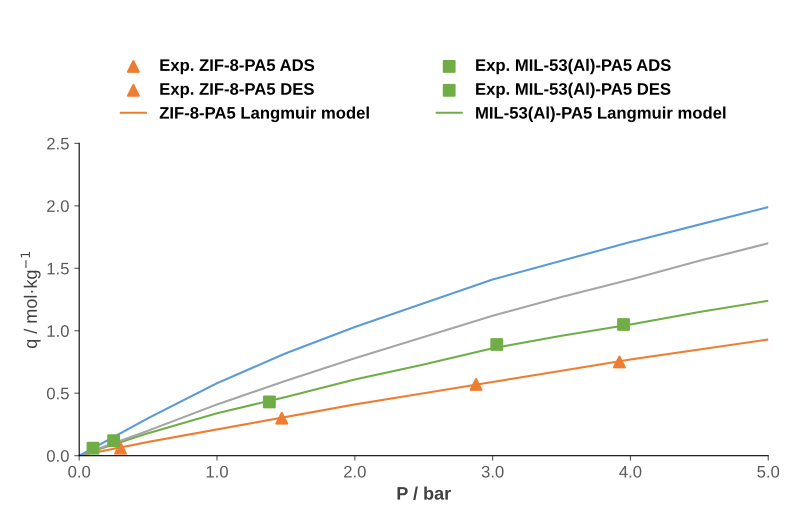 The width and height of the screenshot is (792, 512). Describe the element at coordinates (58, 268) in the screenshot. I see `y-tick-label: 1.5` at that location.